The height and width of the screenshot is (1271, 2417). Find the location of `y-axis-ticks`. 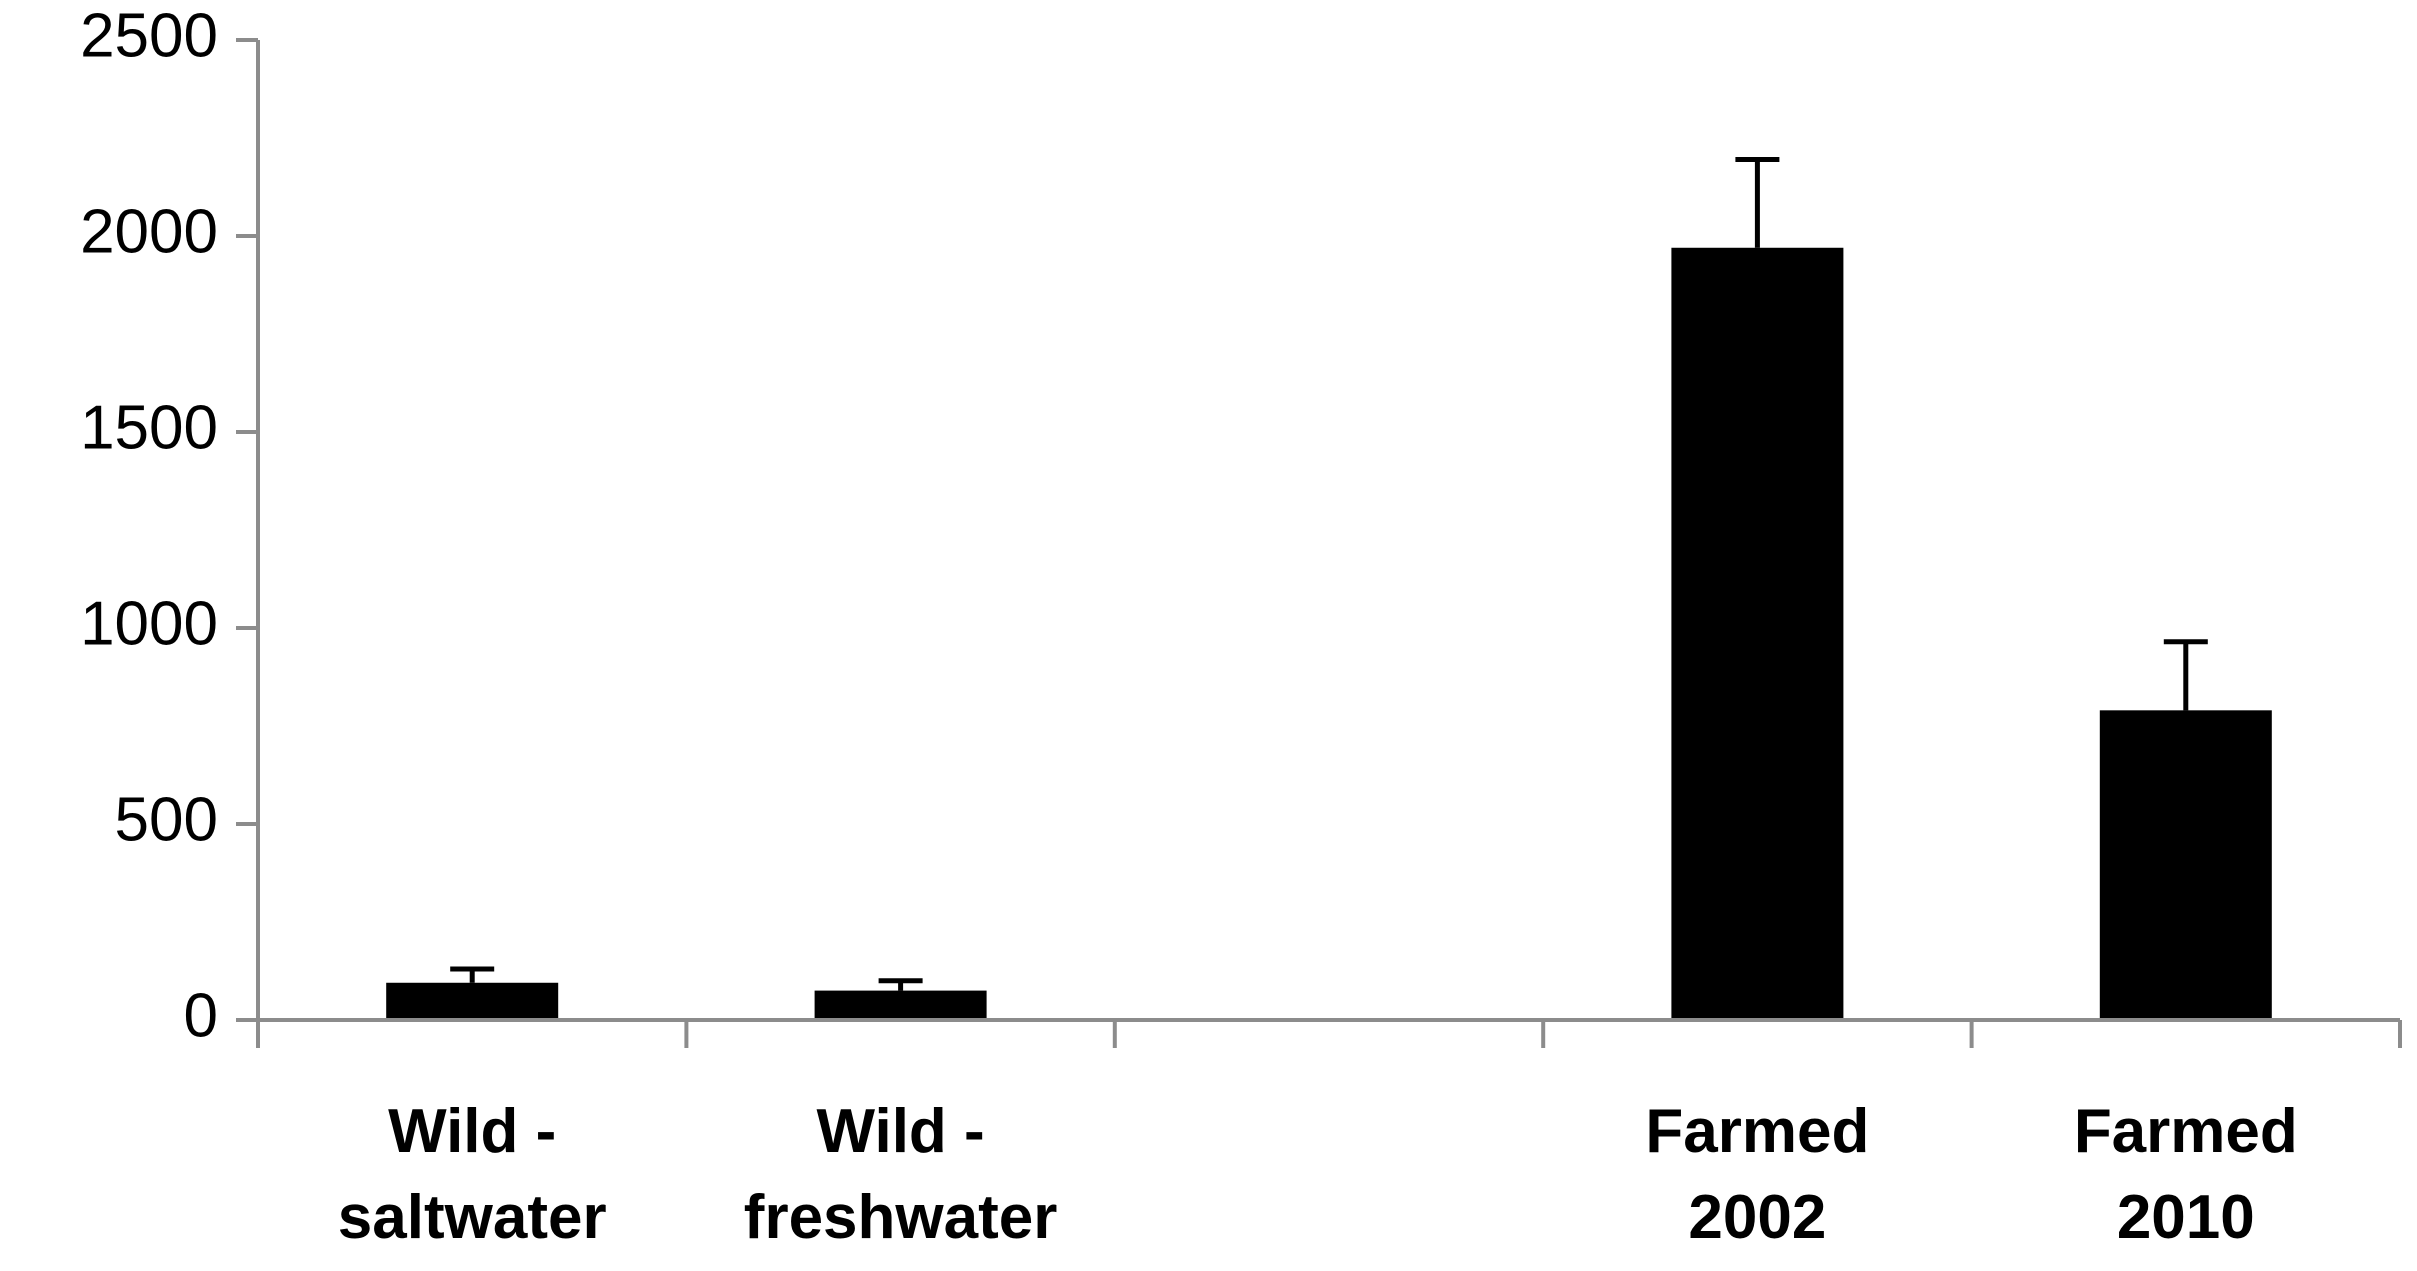

y-axis-ticks is located at coordinates (247, 530).